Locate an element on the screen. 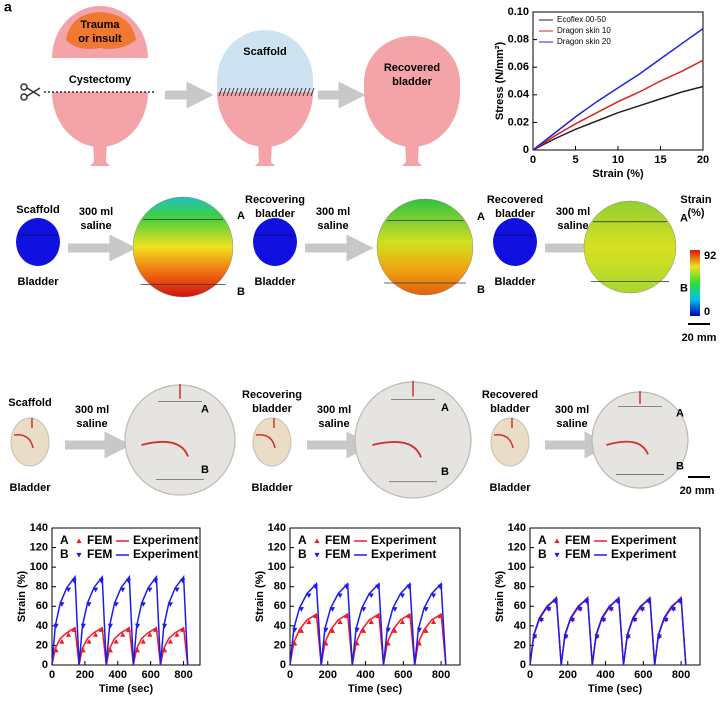 The image size is (723, 701). label: Scaffold is located at coordinates (37, 210).